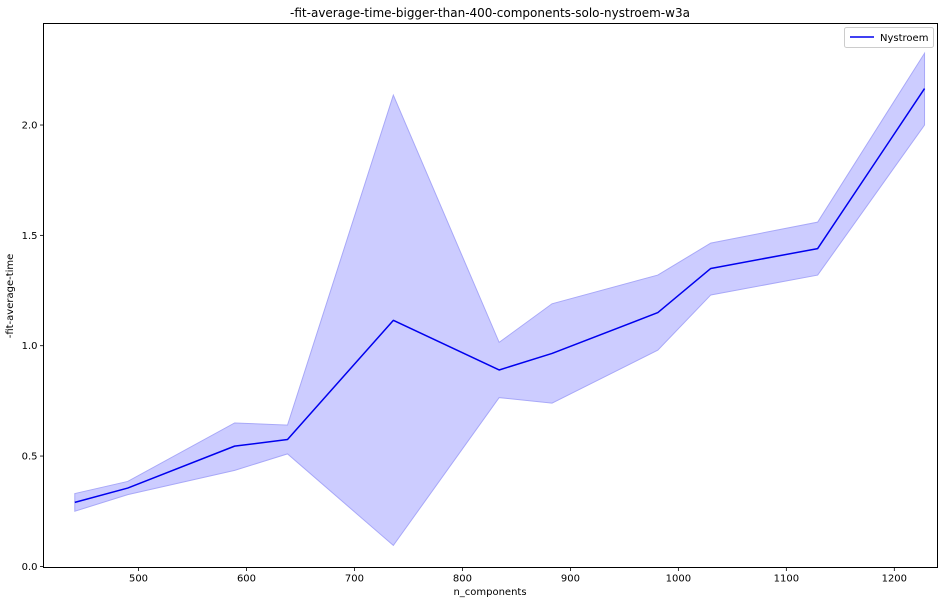  Describe the element at coordinates (570, 579) in the screenshot. I see `x-tick-label: 900` at that location.